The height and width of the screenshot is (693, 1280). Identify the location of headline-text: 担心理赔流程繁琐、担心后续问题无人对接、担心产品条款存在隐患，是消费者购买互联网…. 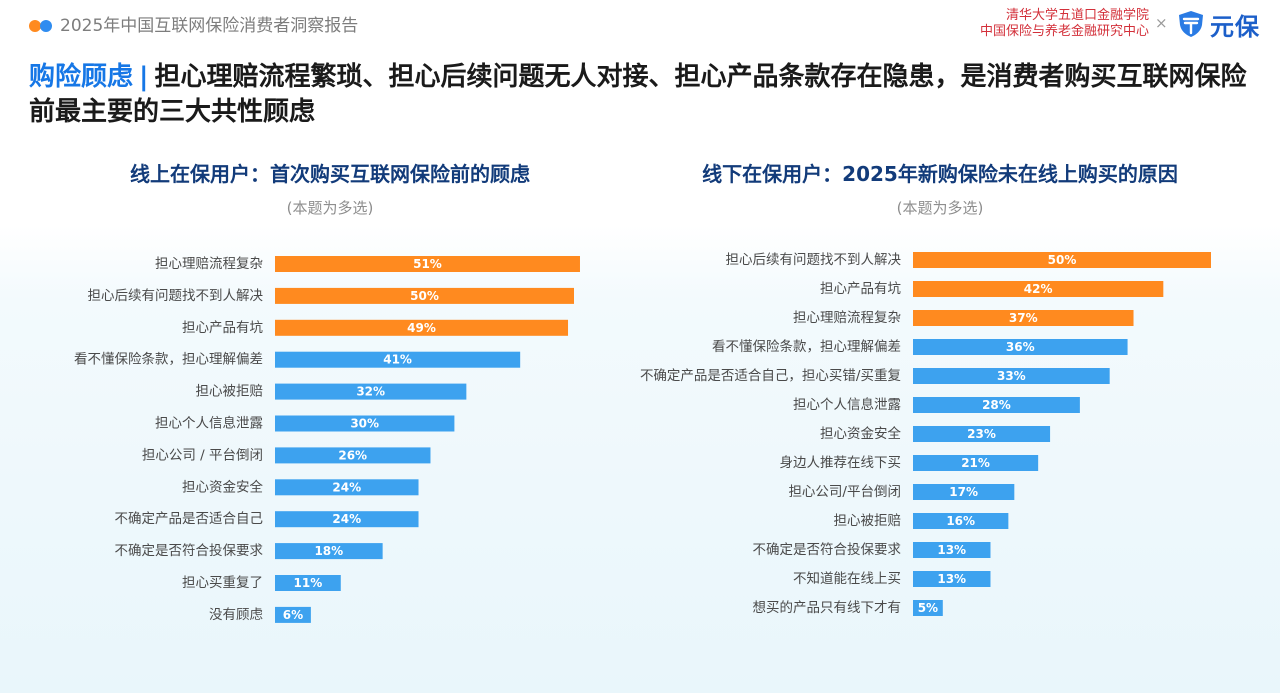
(638, 94).